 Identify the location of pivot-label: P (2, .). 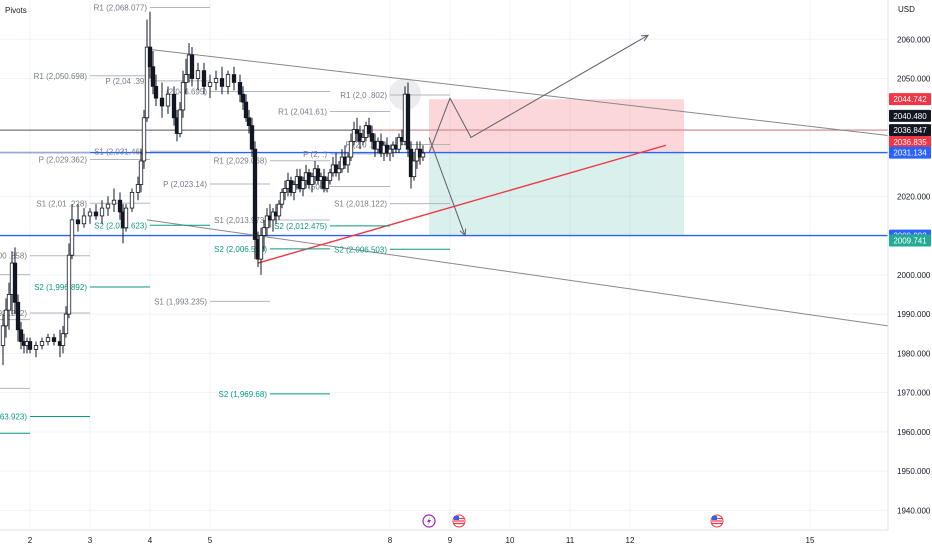
(315, 154).